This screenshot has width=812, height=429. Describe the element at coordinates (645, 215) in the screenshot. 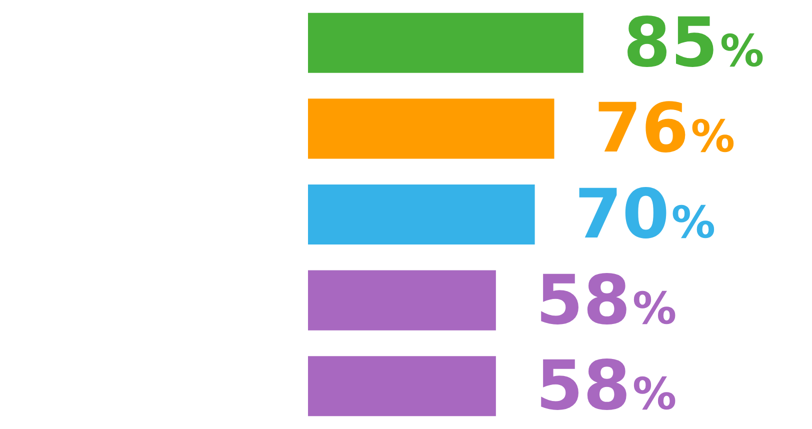

I see `data-label: 70%` at that location.